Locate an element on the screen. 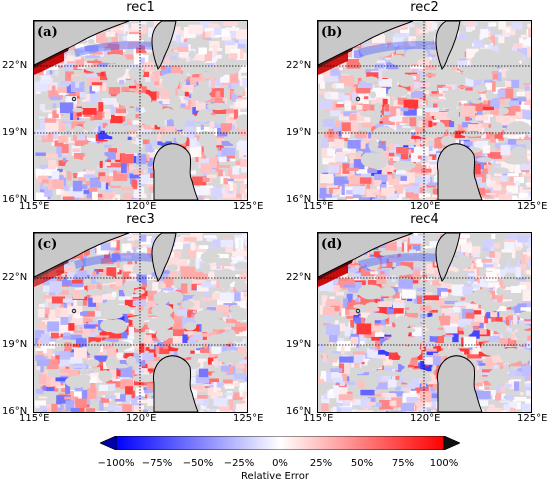 Image resolution: width=550 pixels, height=486 pixels. colorbar-gradient is located at coordinates (280, 443).